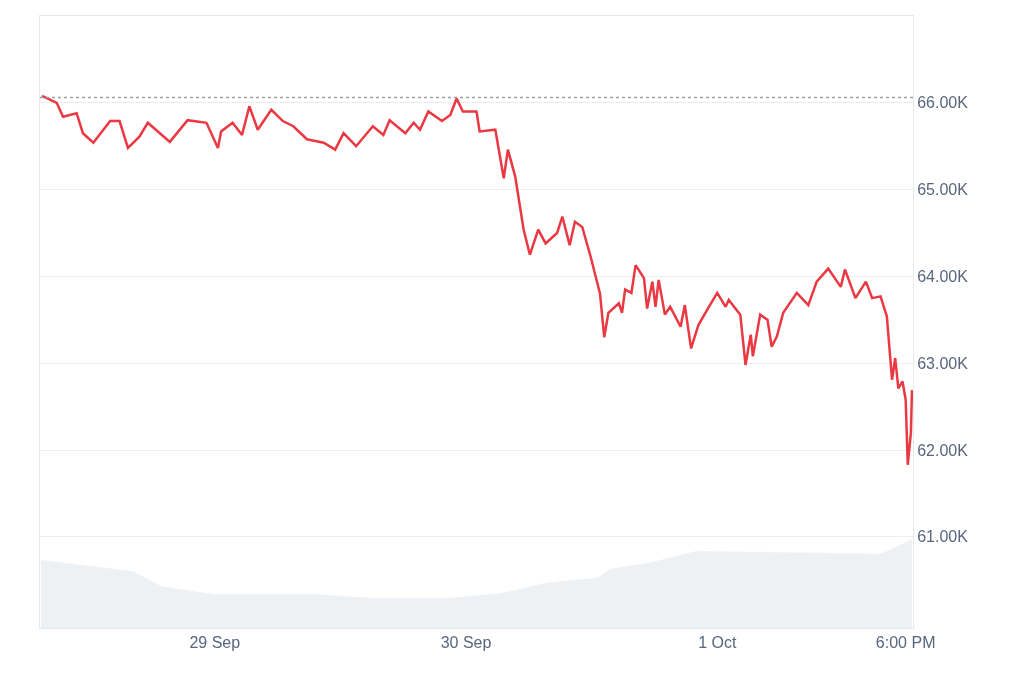 This screenshot has height=683, width=1024. What do you see at coordinates (943, 537) in the screenshot?
I see `y-tick-label: 61.00K` at bounding box center [943, 537].